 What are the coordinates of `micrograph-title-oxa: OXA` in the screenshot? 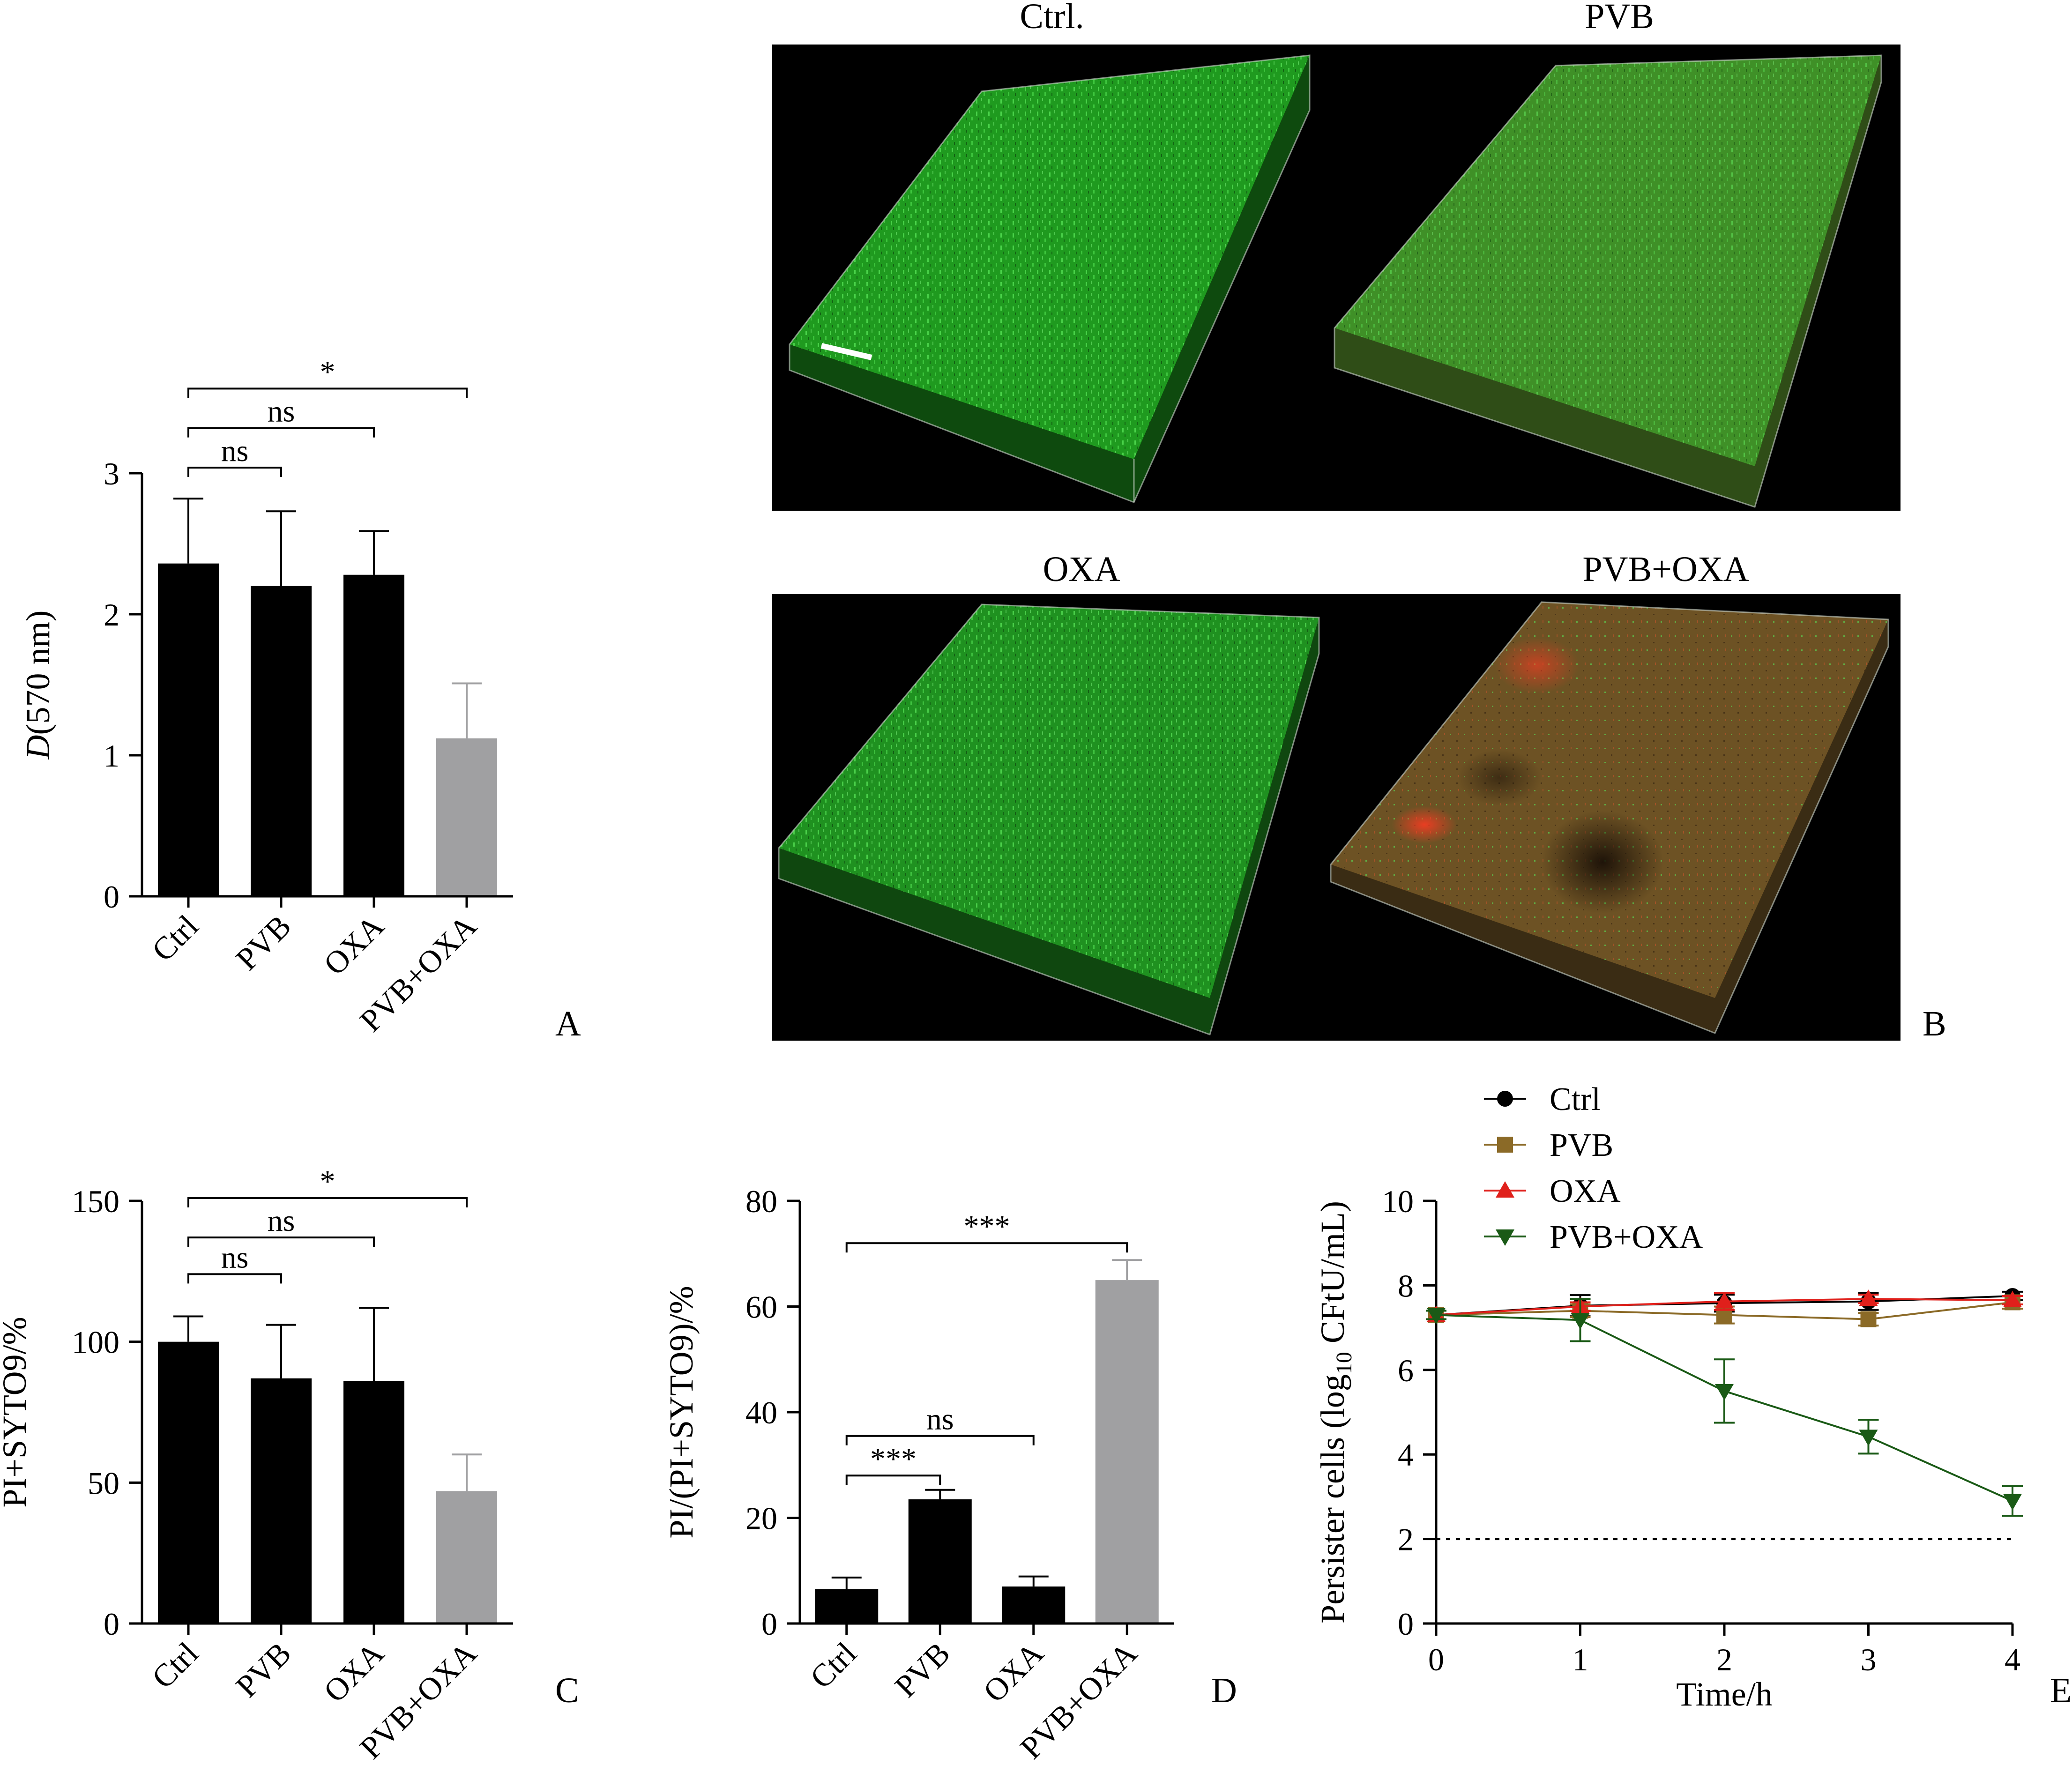 It's located at (1081, 569).